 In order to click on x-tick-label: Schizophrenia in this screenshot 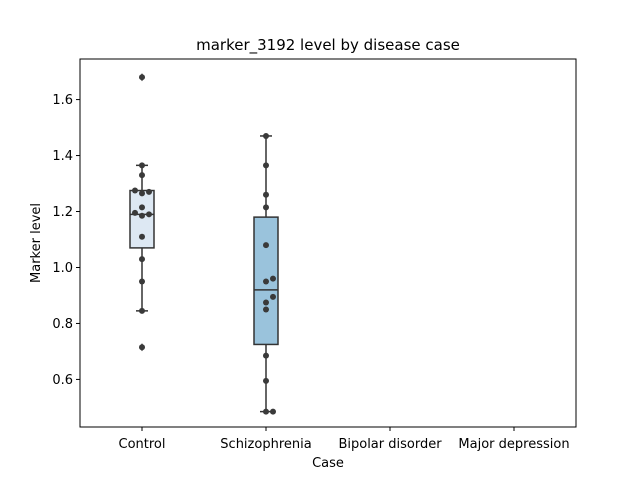, I will do `click(265, 444)`.